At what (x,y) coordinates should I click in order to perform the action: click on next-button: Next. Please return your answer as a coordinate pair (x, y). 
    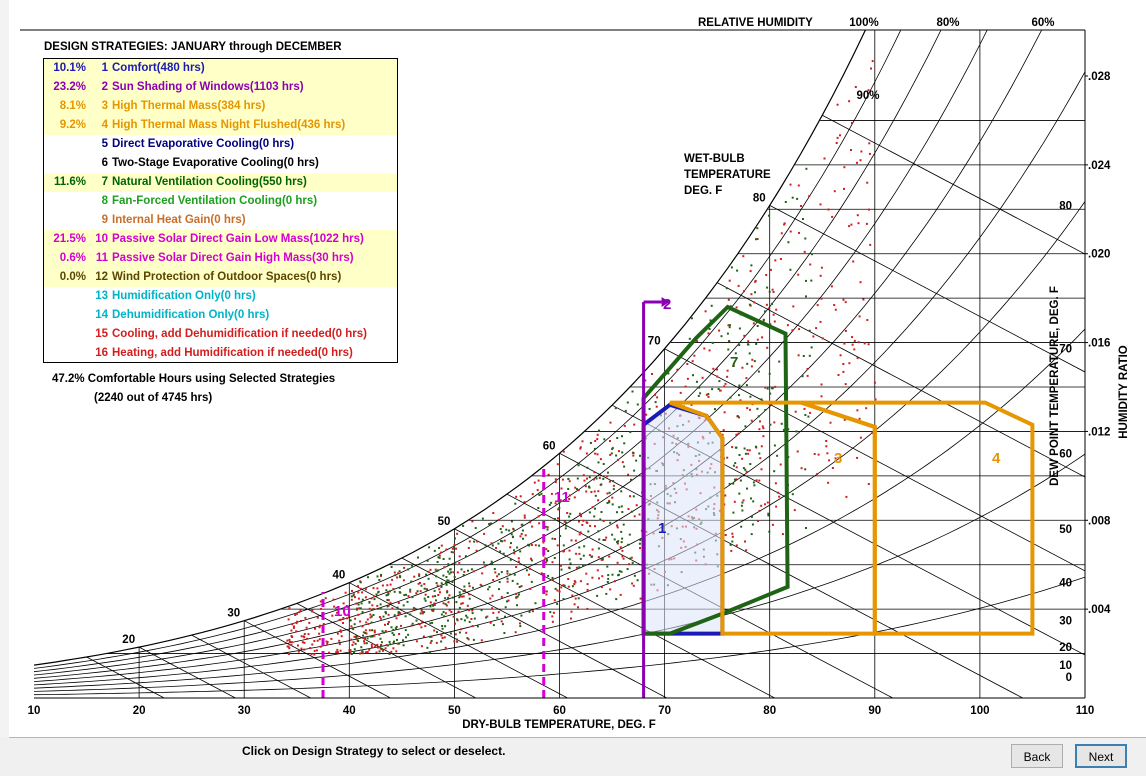
    Looking at the image, I should click on (1101, 756).